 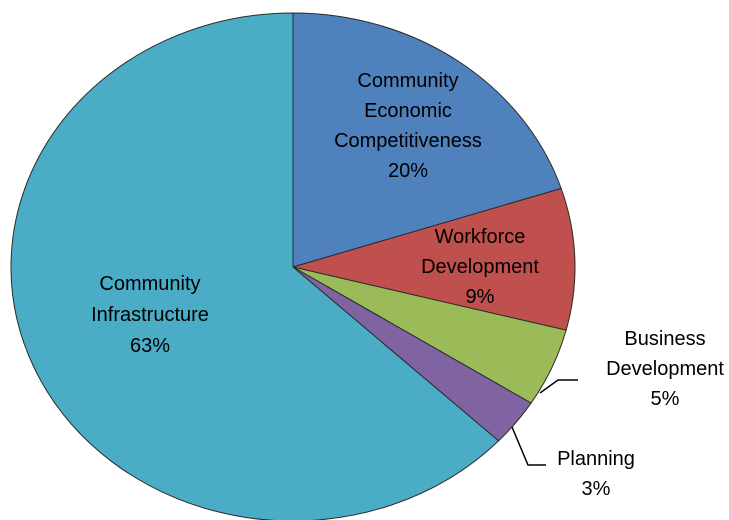 I want to click on category-label-line: Economic, so click(x=408, y=111).